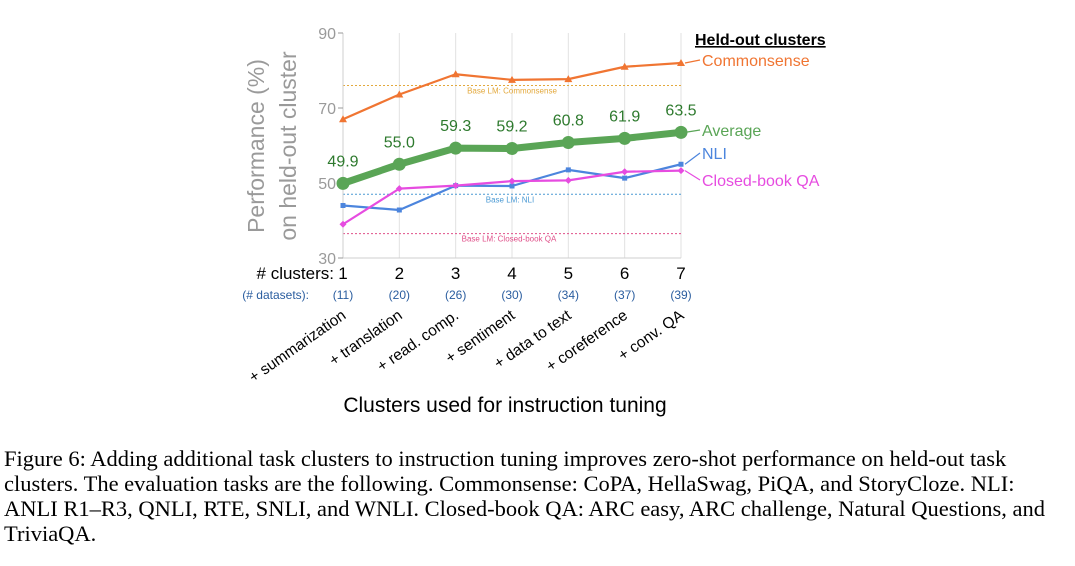 The image size is (1075, 566). I want to click on data-label-average: 61.9, so click(624, 116).